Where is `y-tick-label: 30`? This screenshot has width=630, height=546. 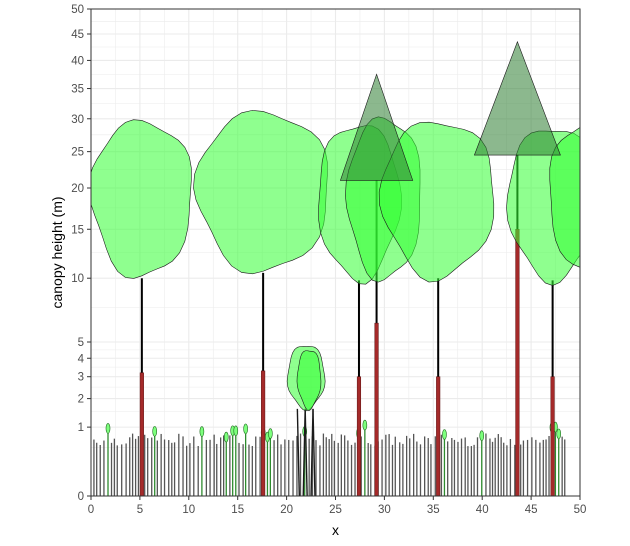
y-tick-label: 30 is located at coordinates (77, 120).